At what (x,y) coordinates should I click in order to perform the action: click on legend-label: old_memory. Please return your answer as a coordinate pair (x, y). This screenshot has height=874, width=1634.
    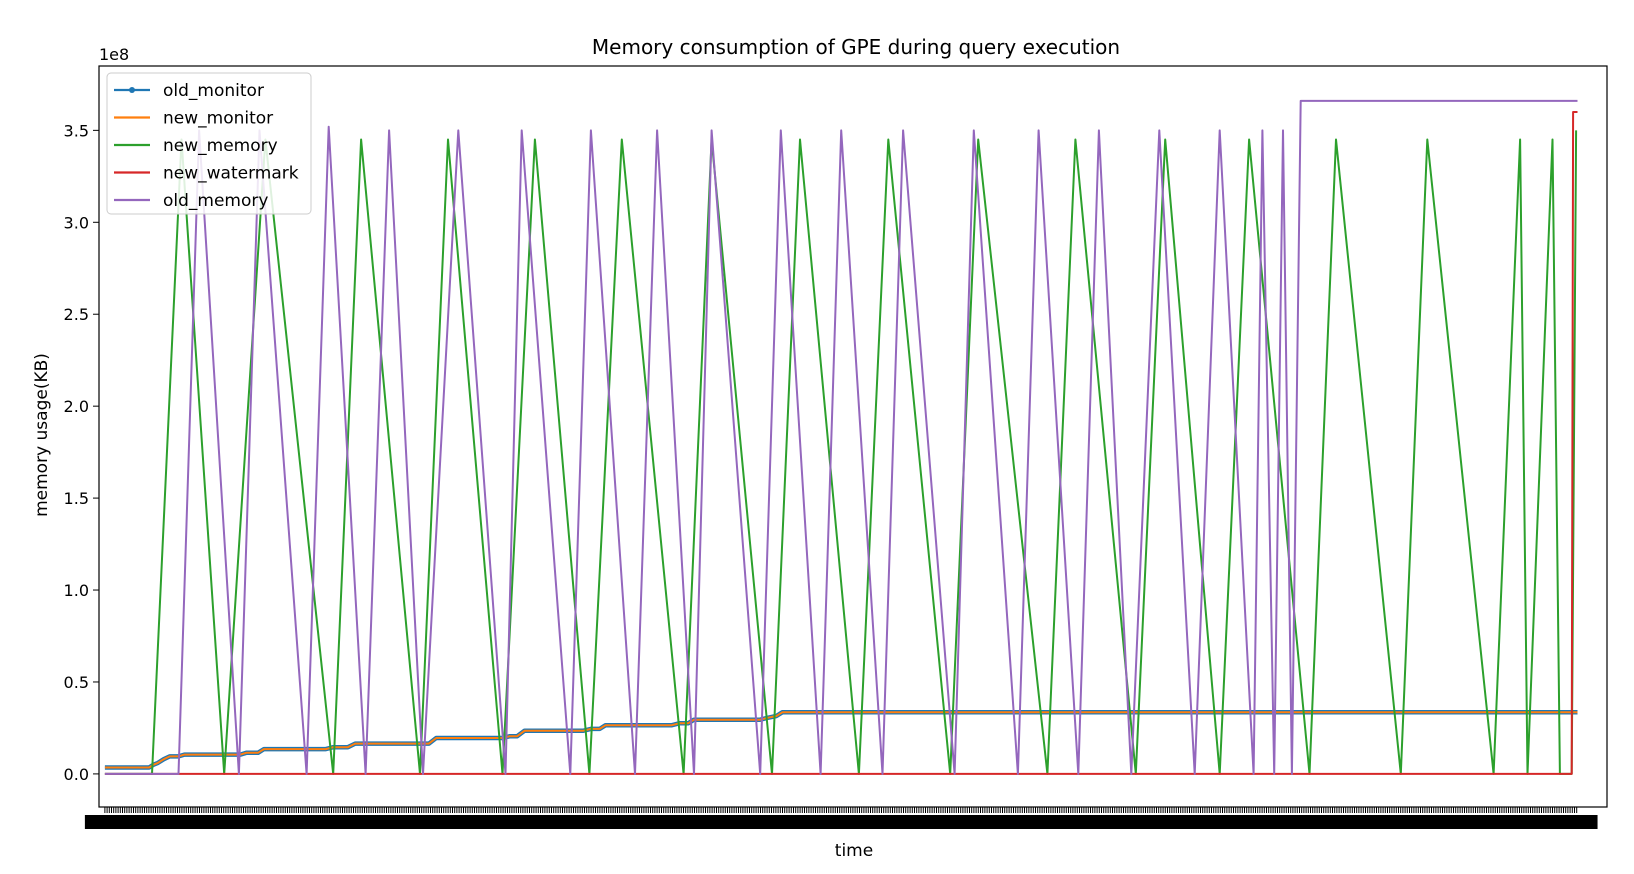
    Looking at the image, I should click on (215, 201).